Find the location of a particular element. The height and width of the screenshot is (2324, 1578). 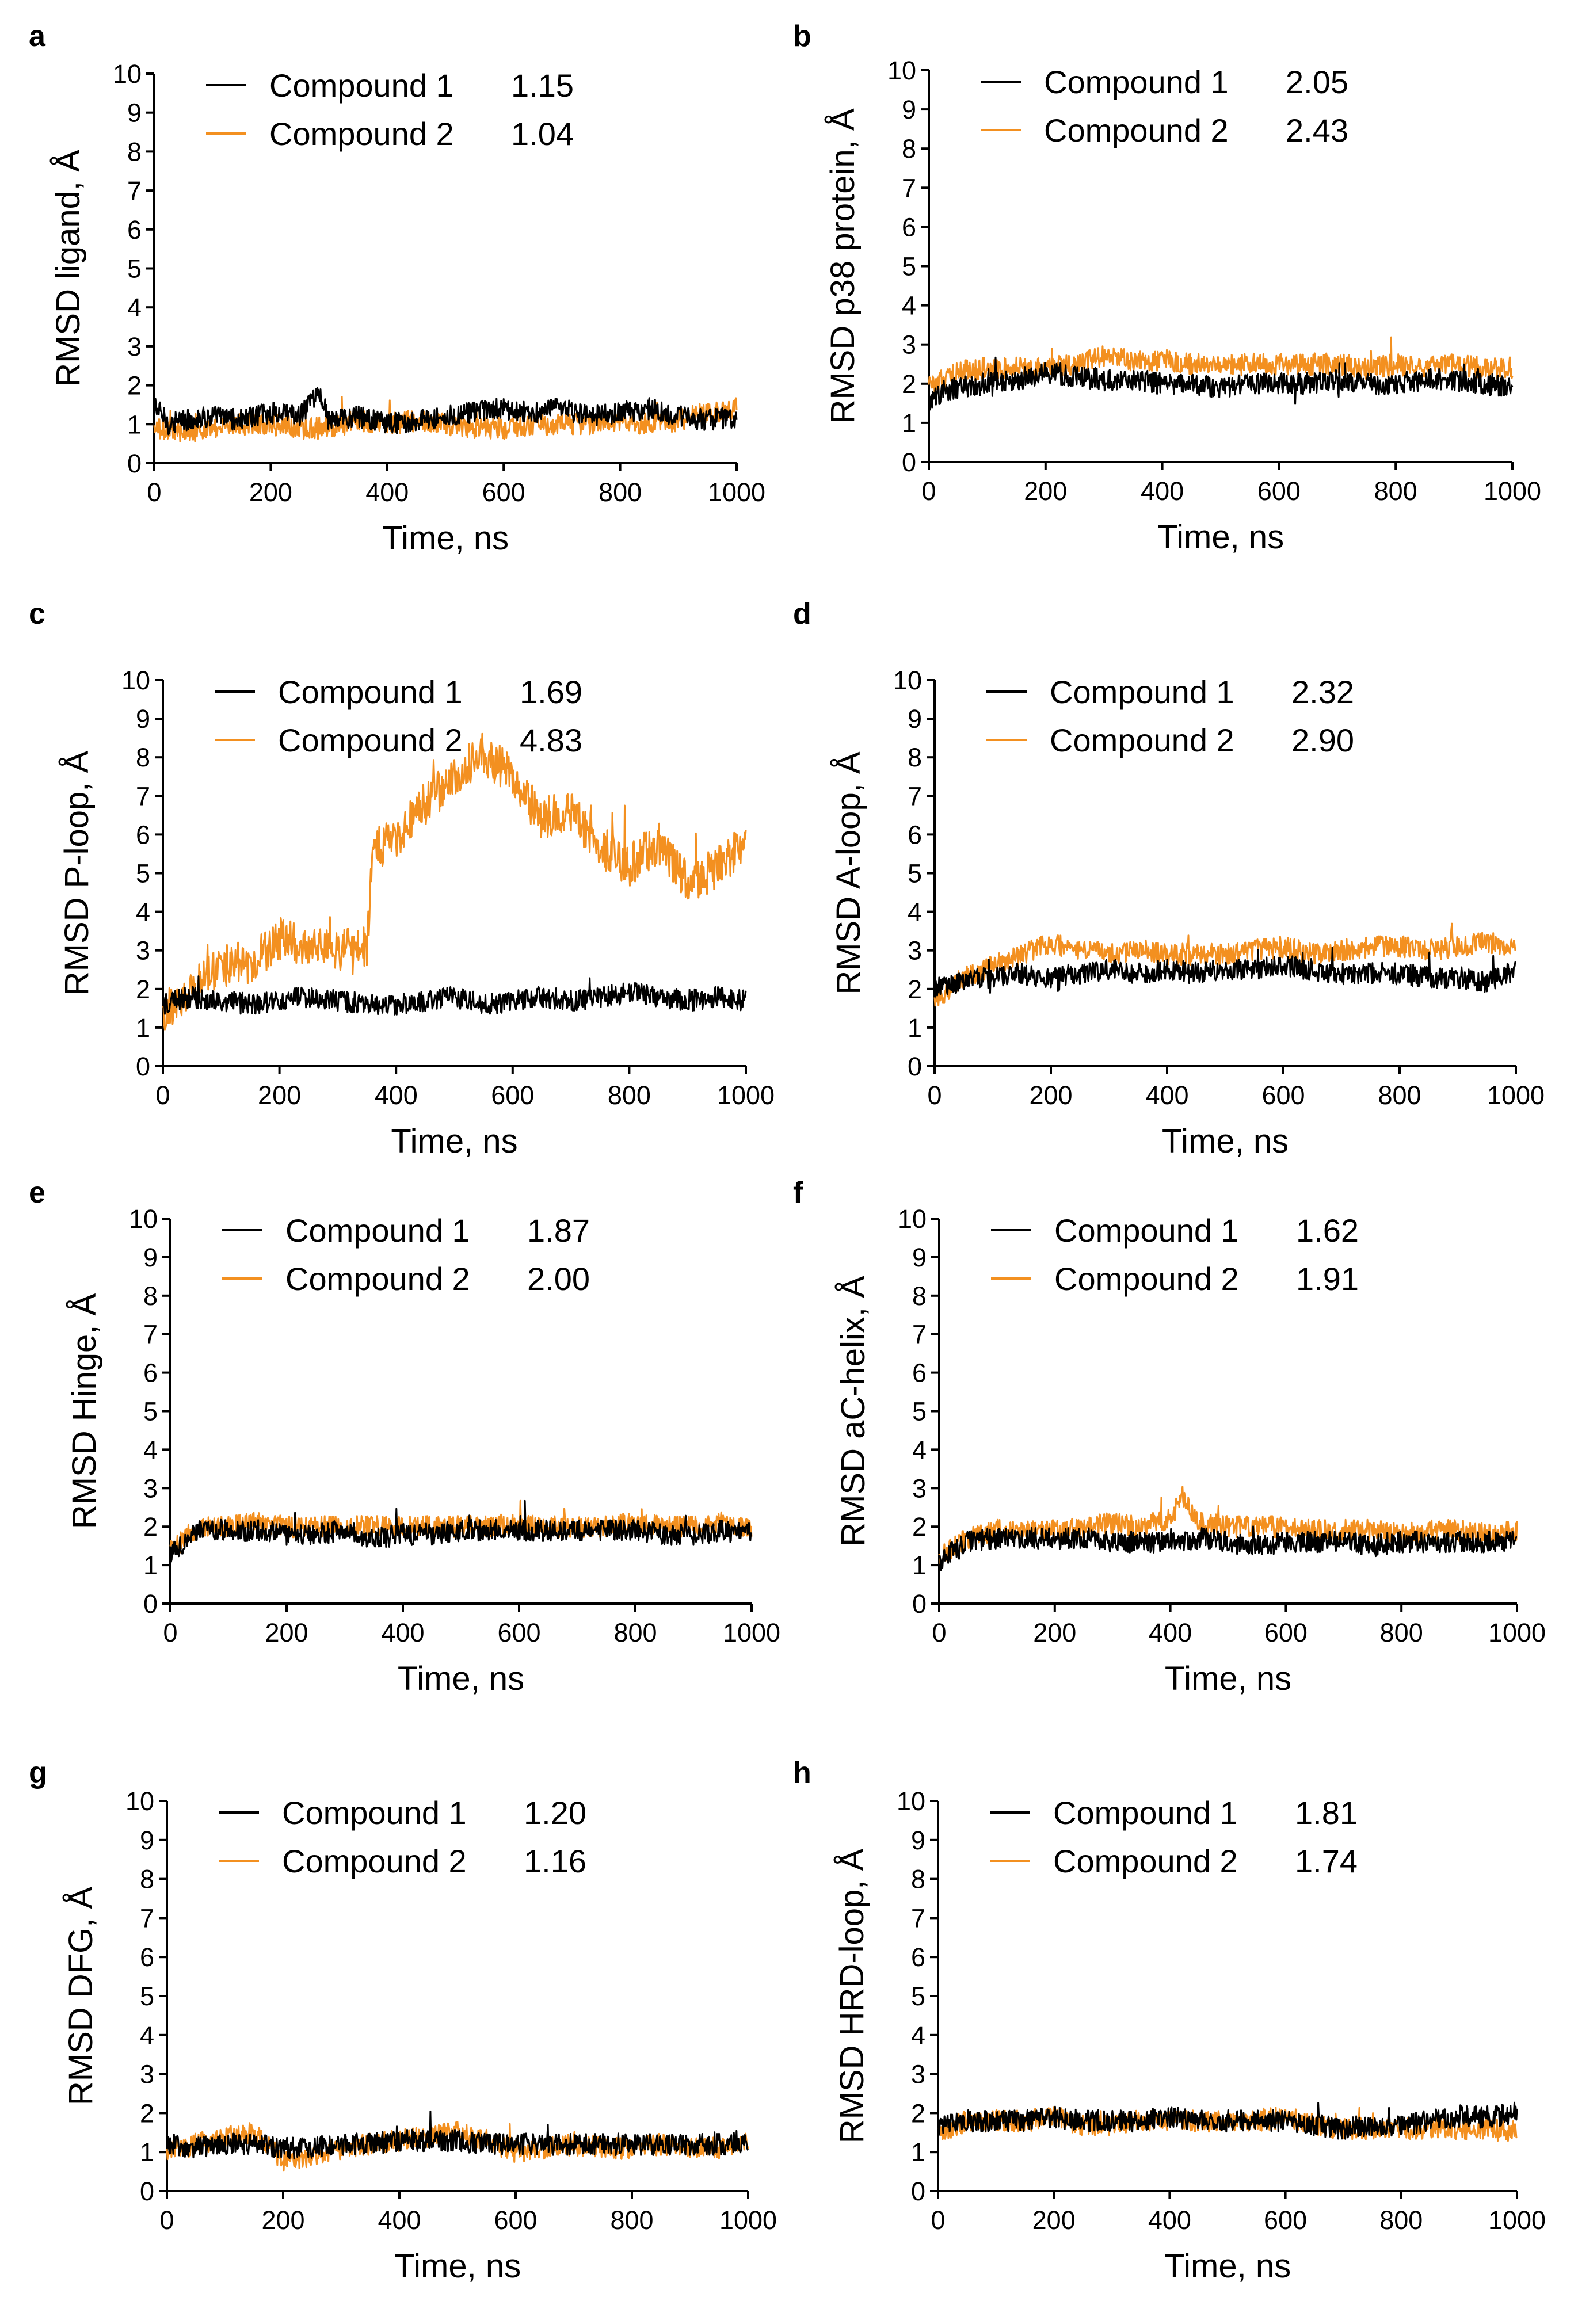

legend-mean-compound-1: 1.87 is located at coordinates (558, 1231).